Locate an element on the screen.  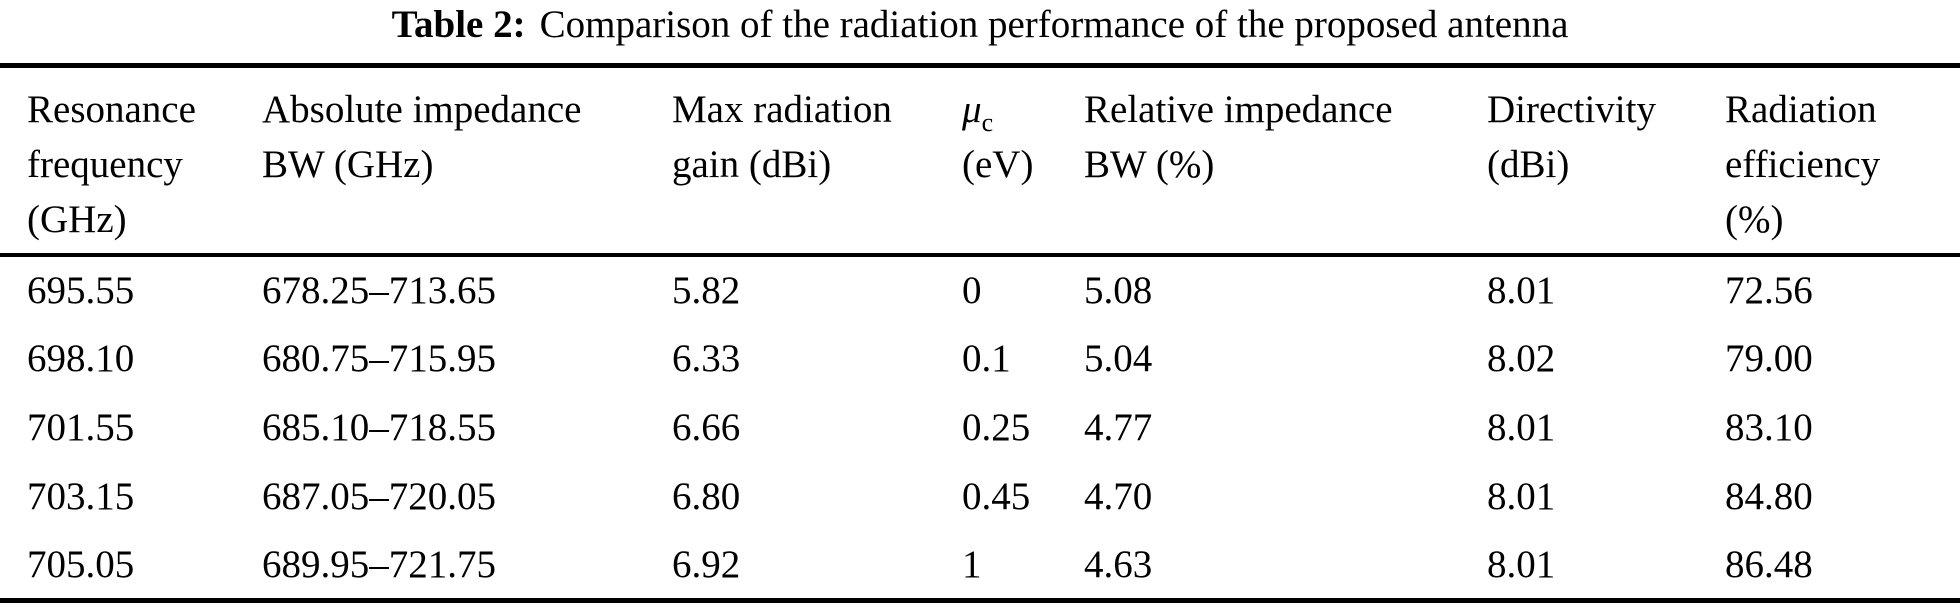
header-line: (%) is located at coordinates (1754, 219).